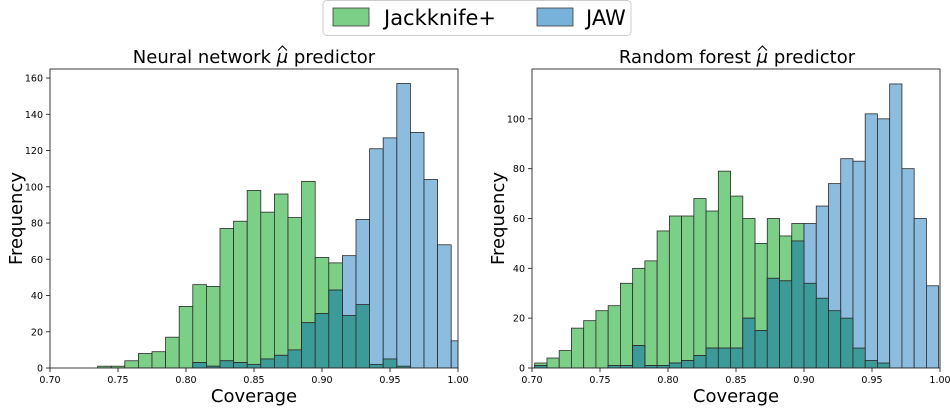  I want to click on x-tick-label: 0.75, so click(117, 380).